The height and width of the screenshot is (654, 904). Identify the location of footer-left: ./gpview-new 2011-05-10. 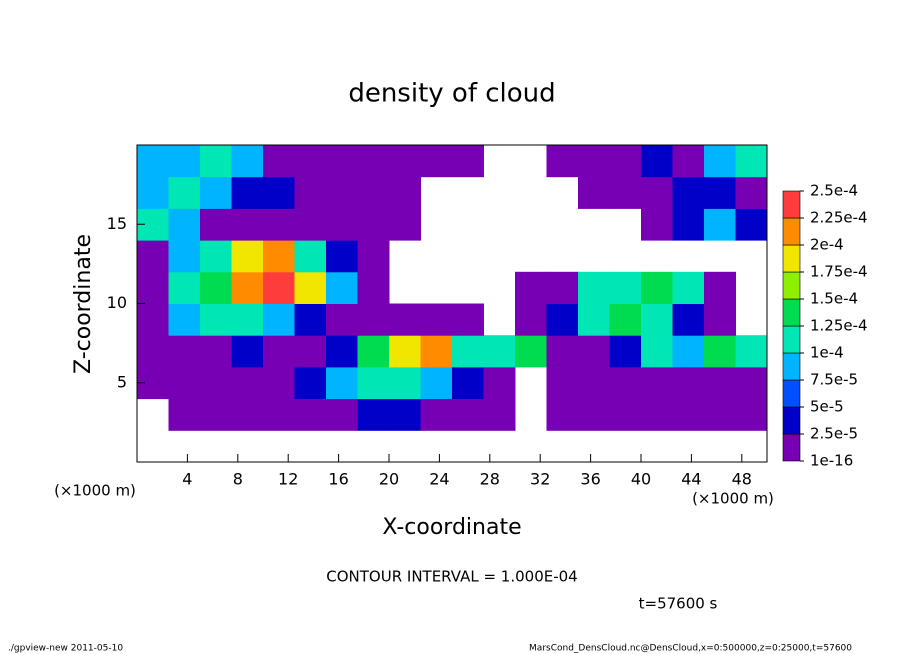
(65, 649).